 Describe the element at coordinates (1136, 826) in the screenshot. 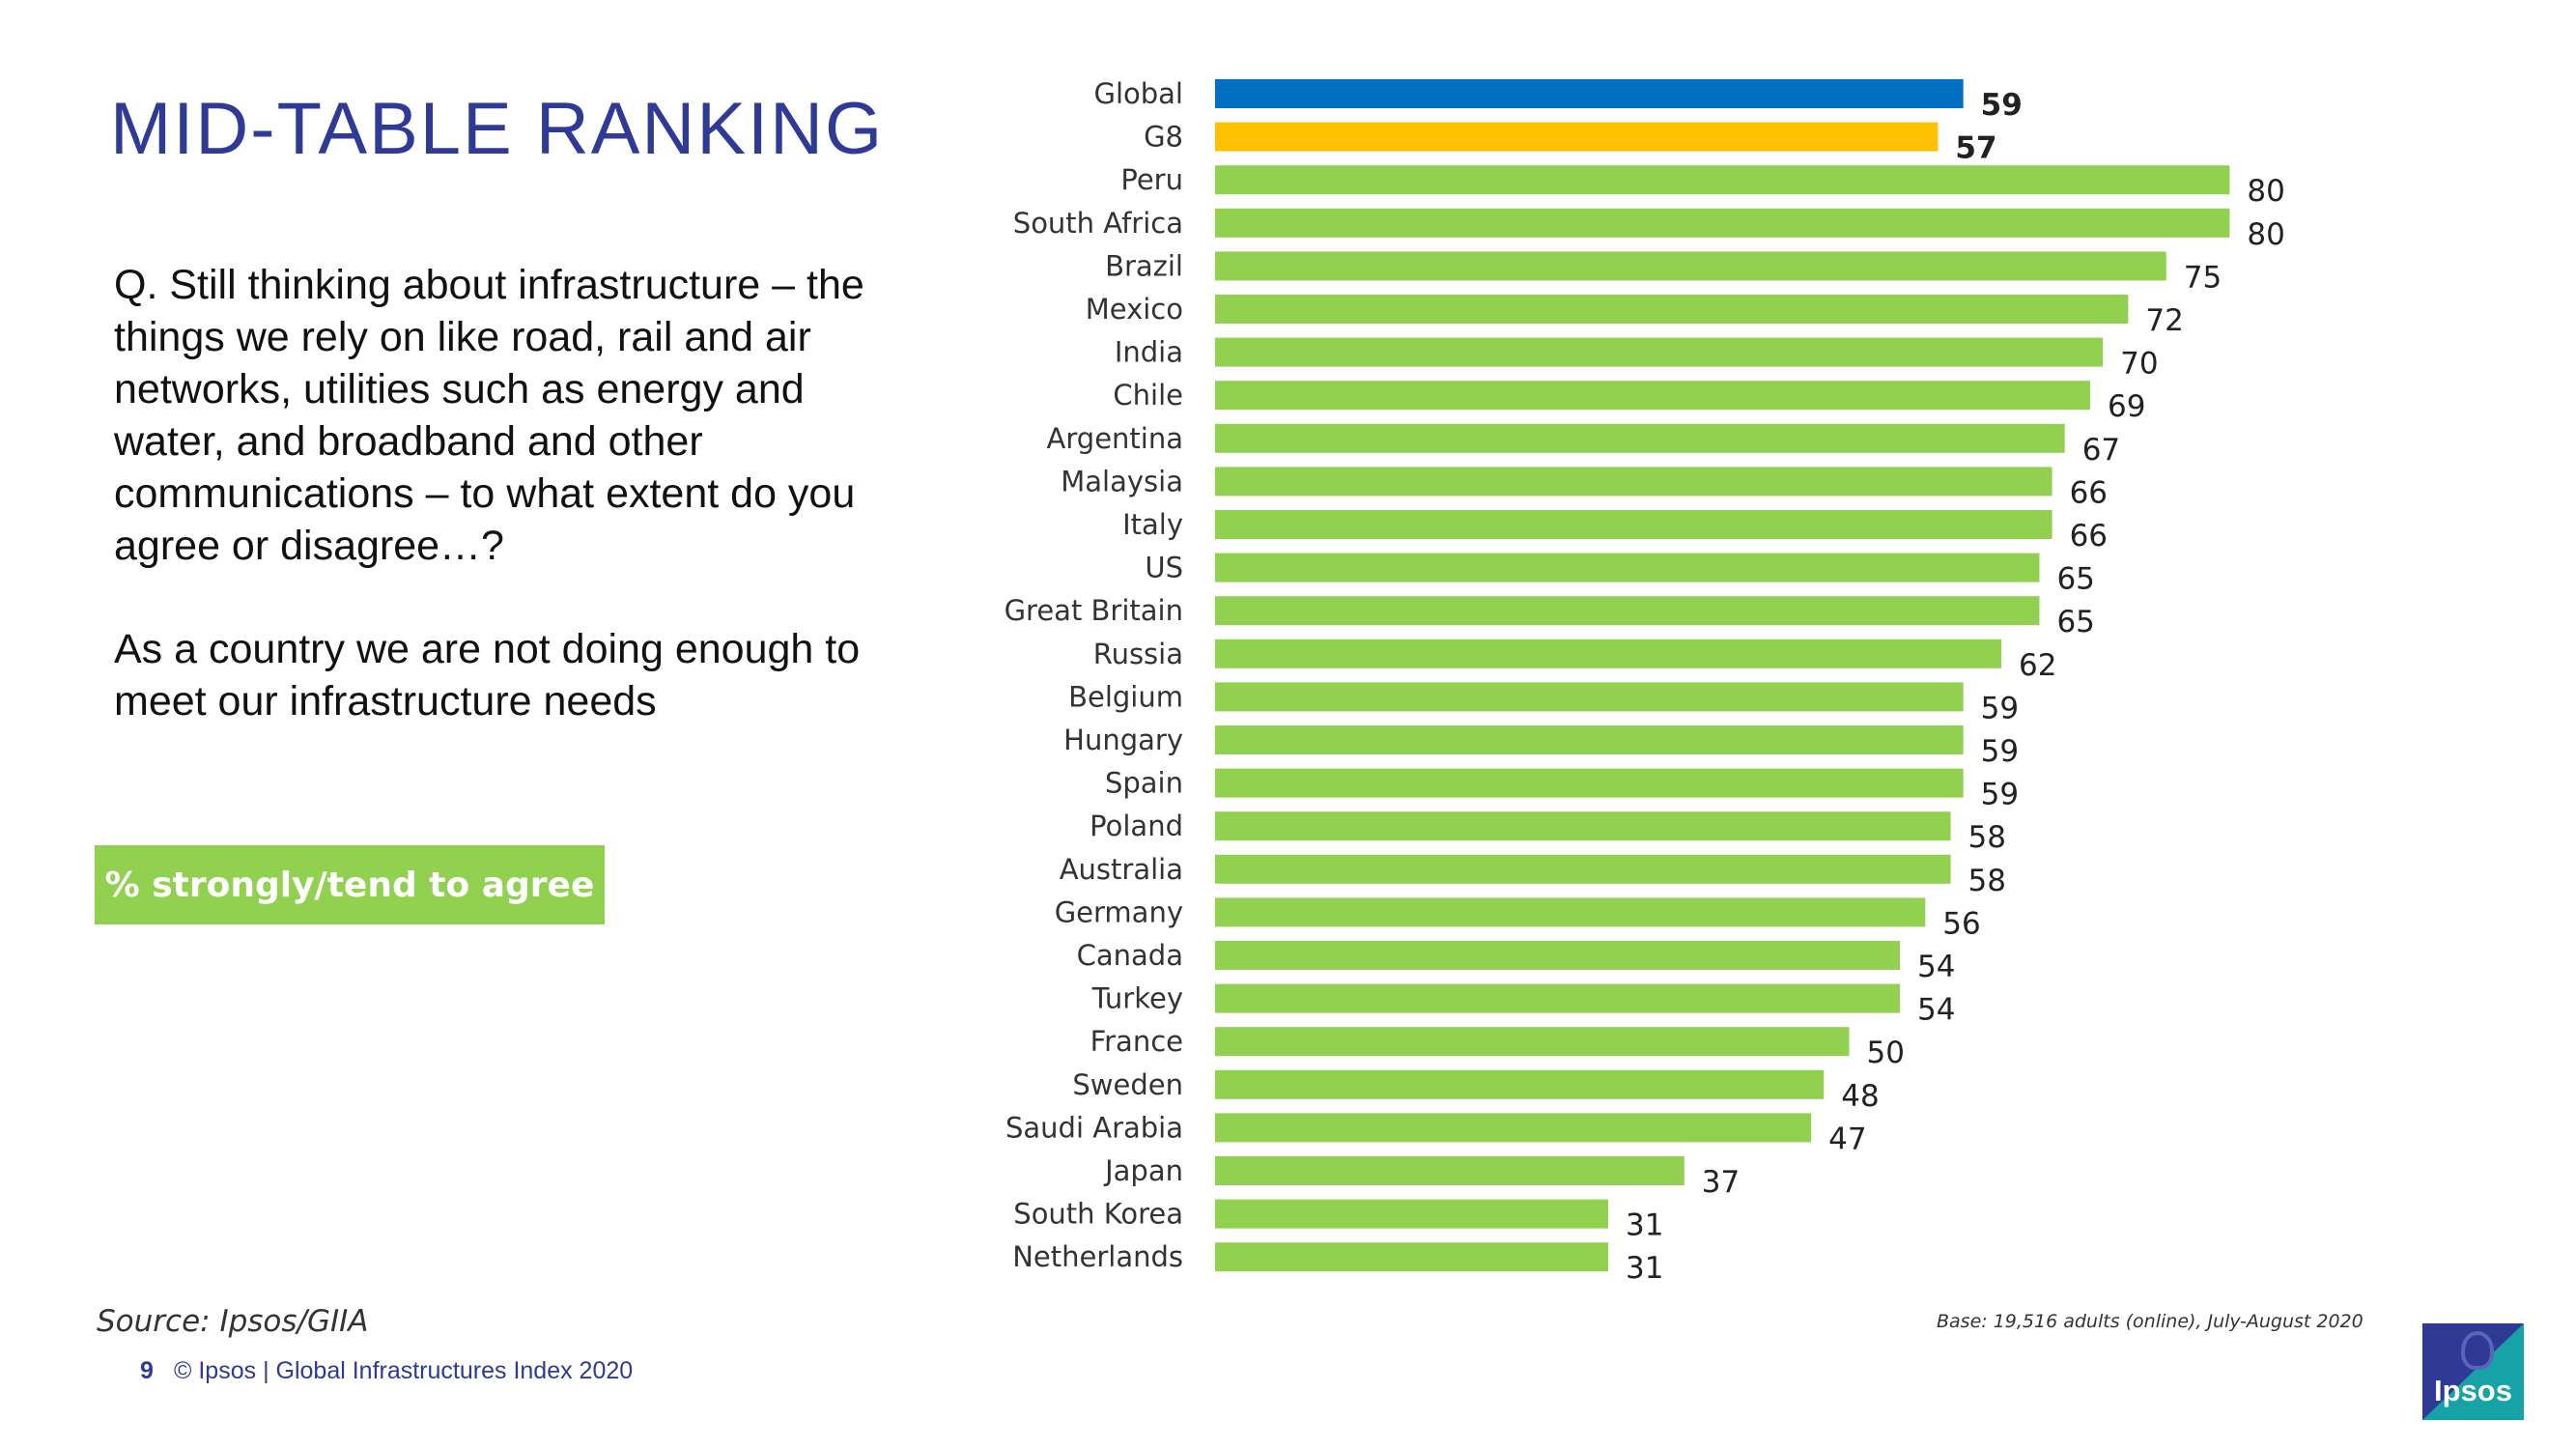

I see `category-label: Poland` at that location.